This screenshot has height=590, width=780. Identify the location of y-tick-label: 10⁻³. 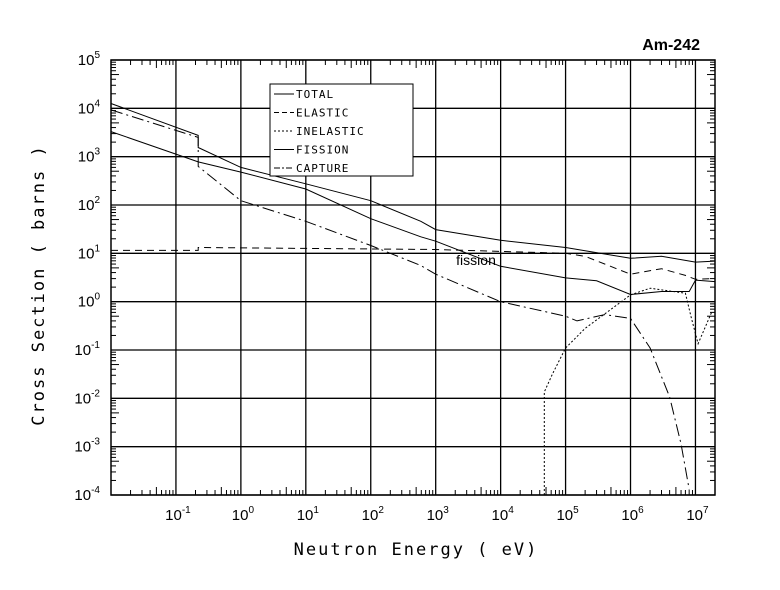
(87, 446).